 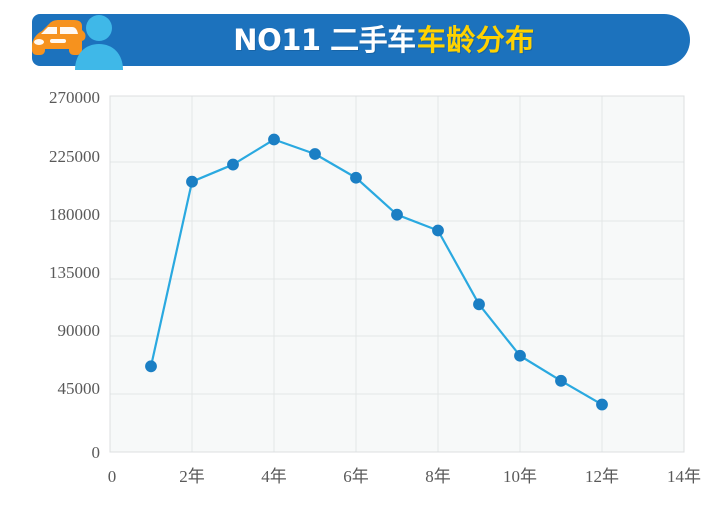 What do you see at coordinates (520, 476) in the screenshot?
I see `x-tick-label: 10年` at bounding box center [520, 476].